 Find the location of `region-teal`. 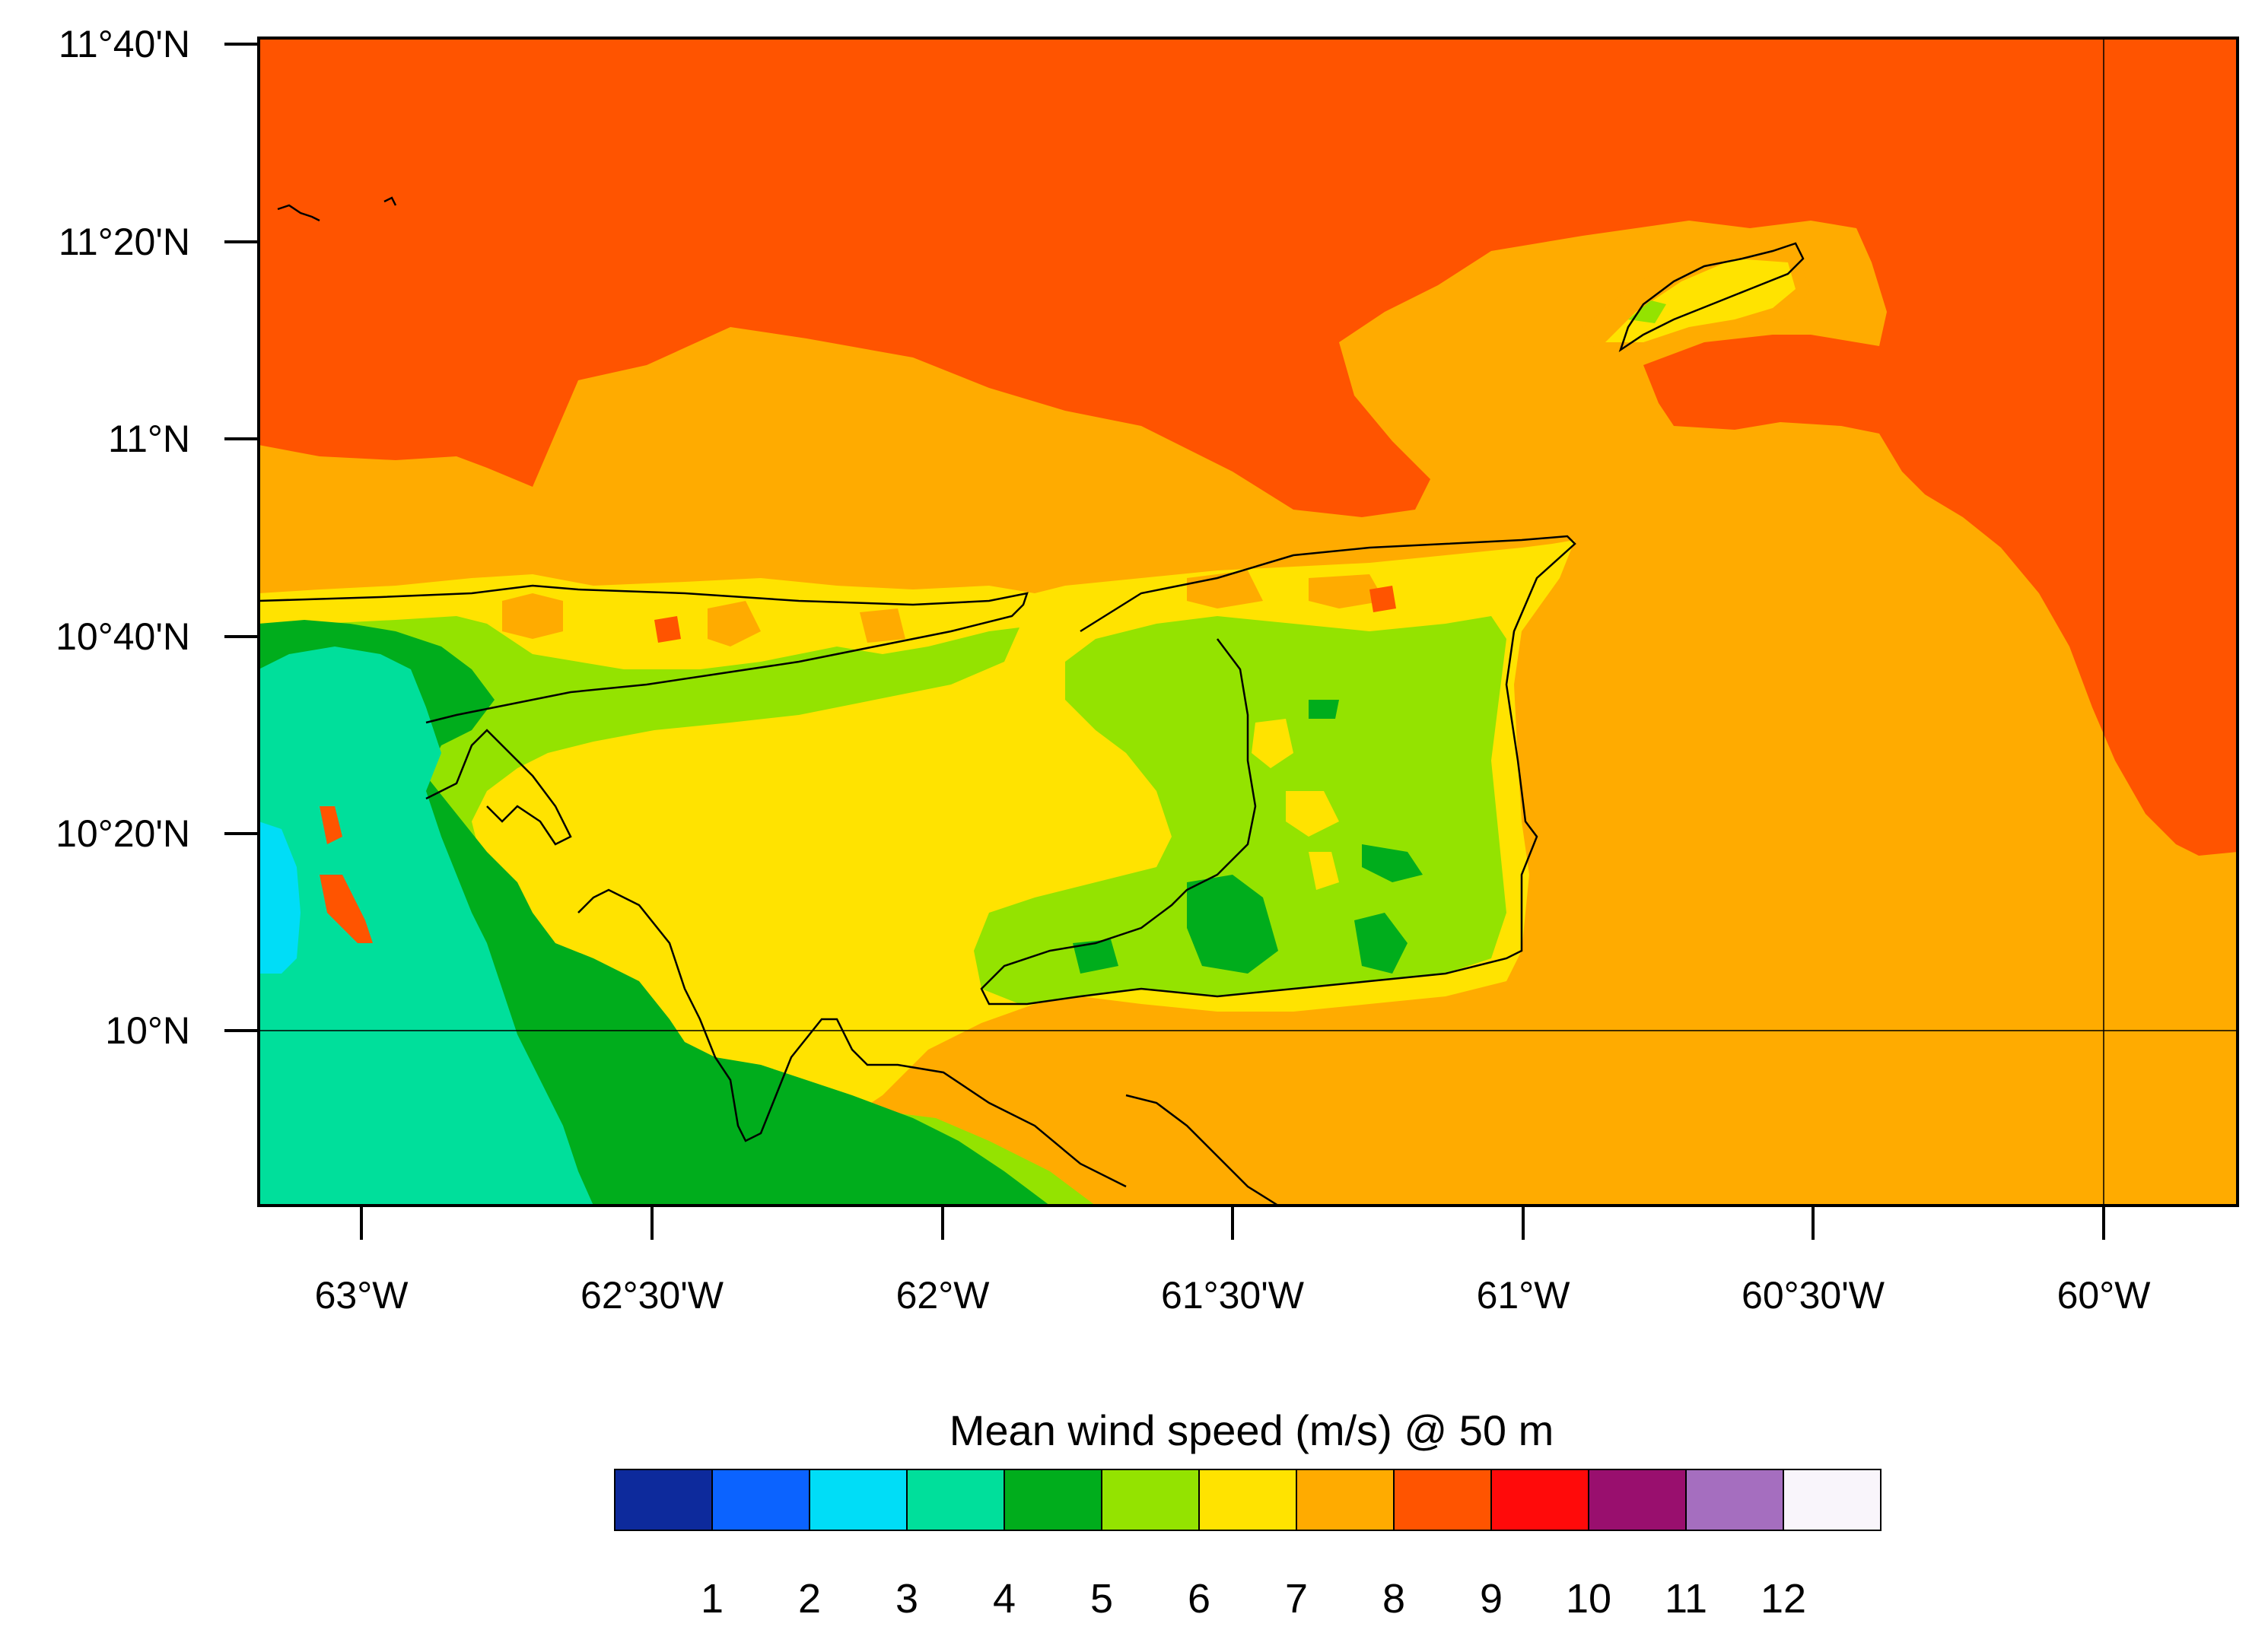

region-teal is located at coordinates (426, 927).